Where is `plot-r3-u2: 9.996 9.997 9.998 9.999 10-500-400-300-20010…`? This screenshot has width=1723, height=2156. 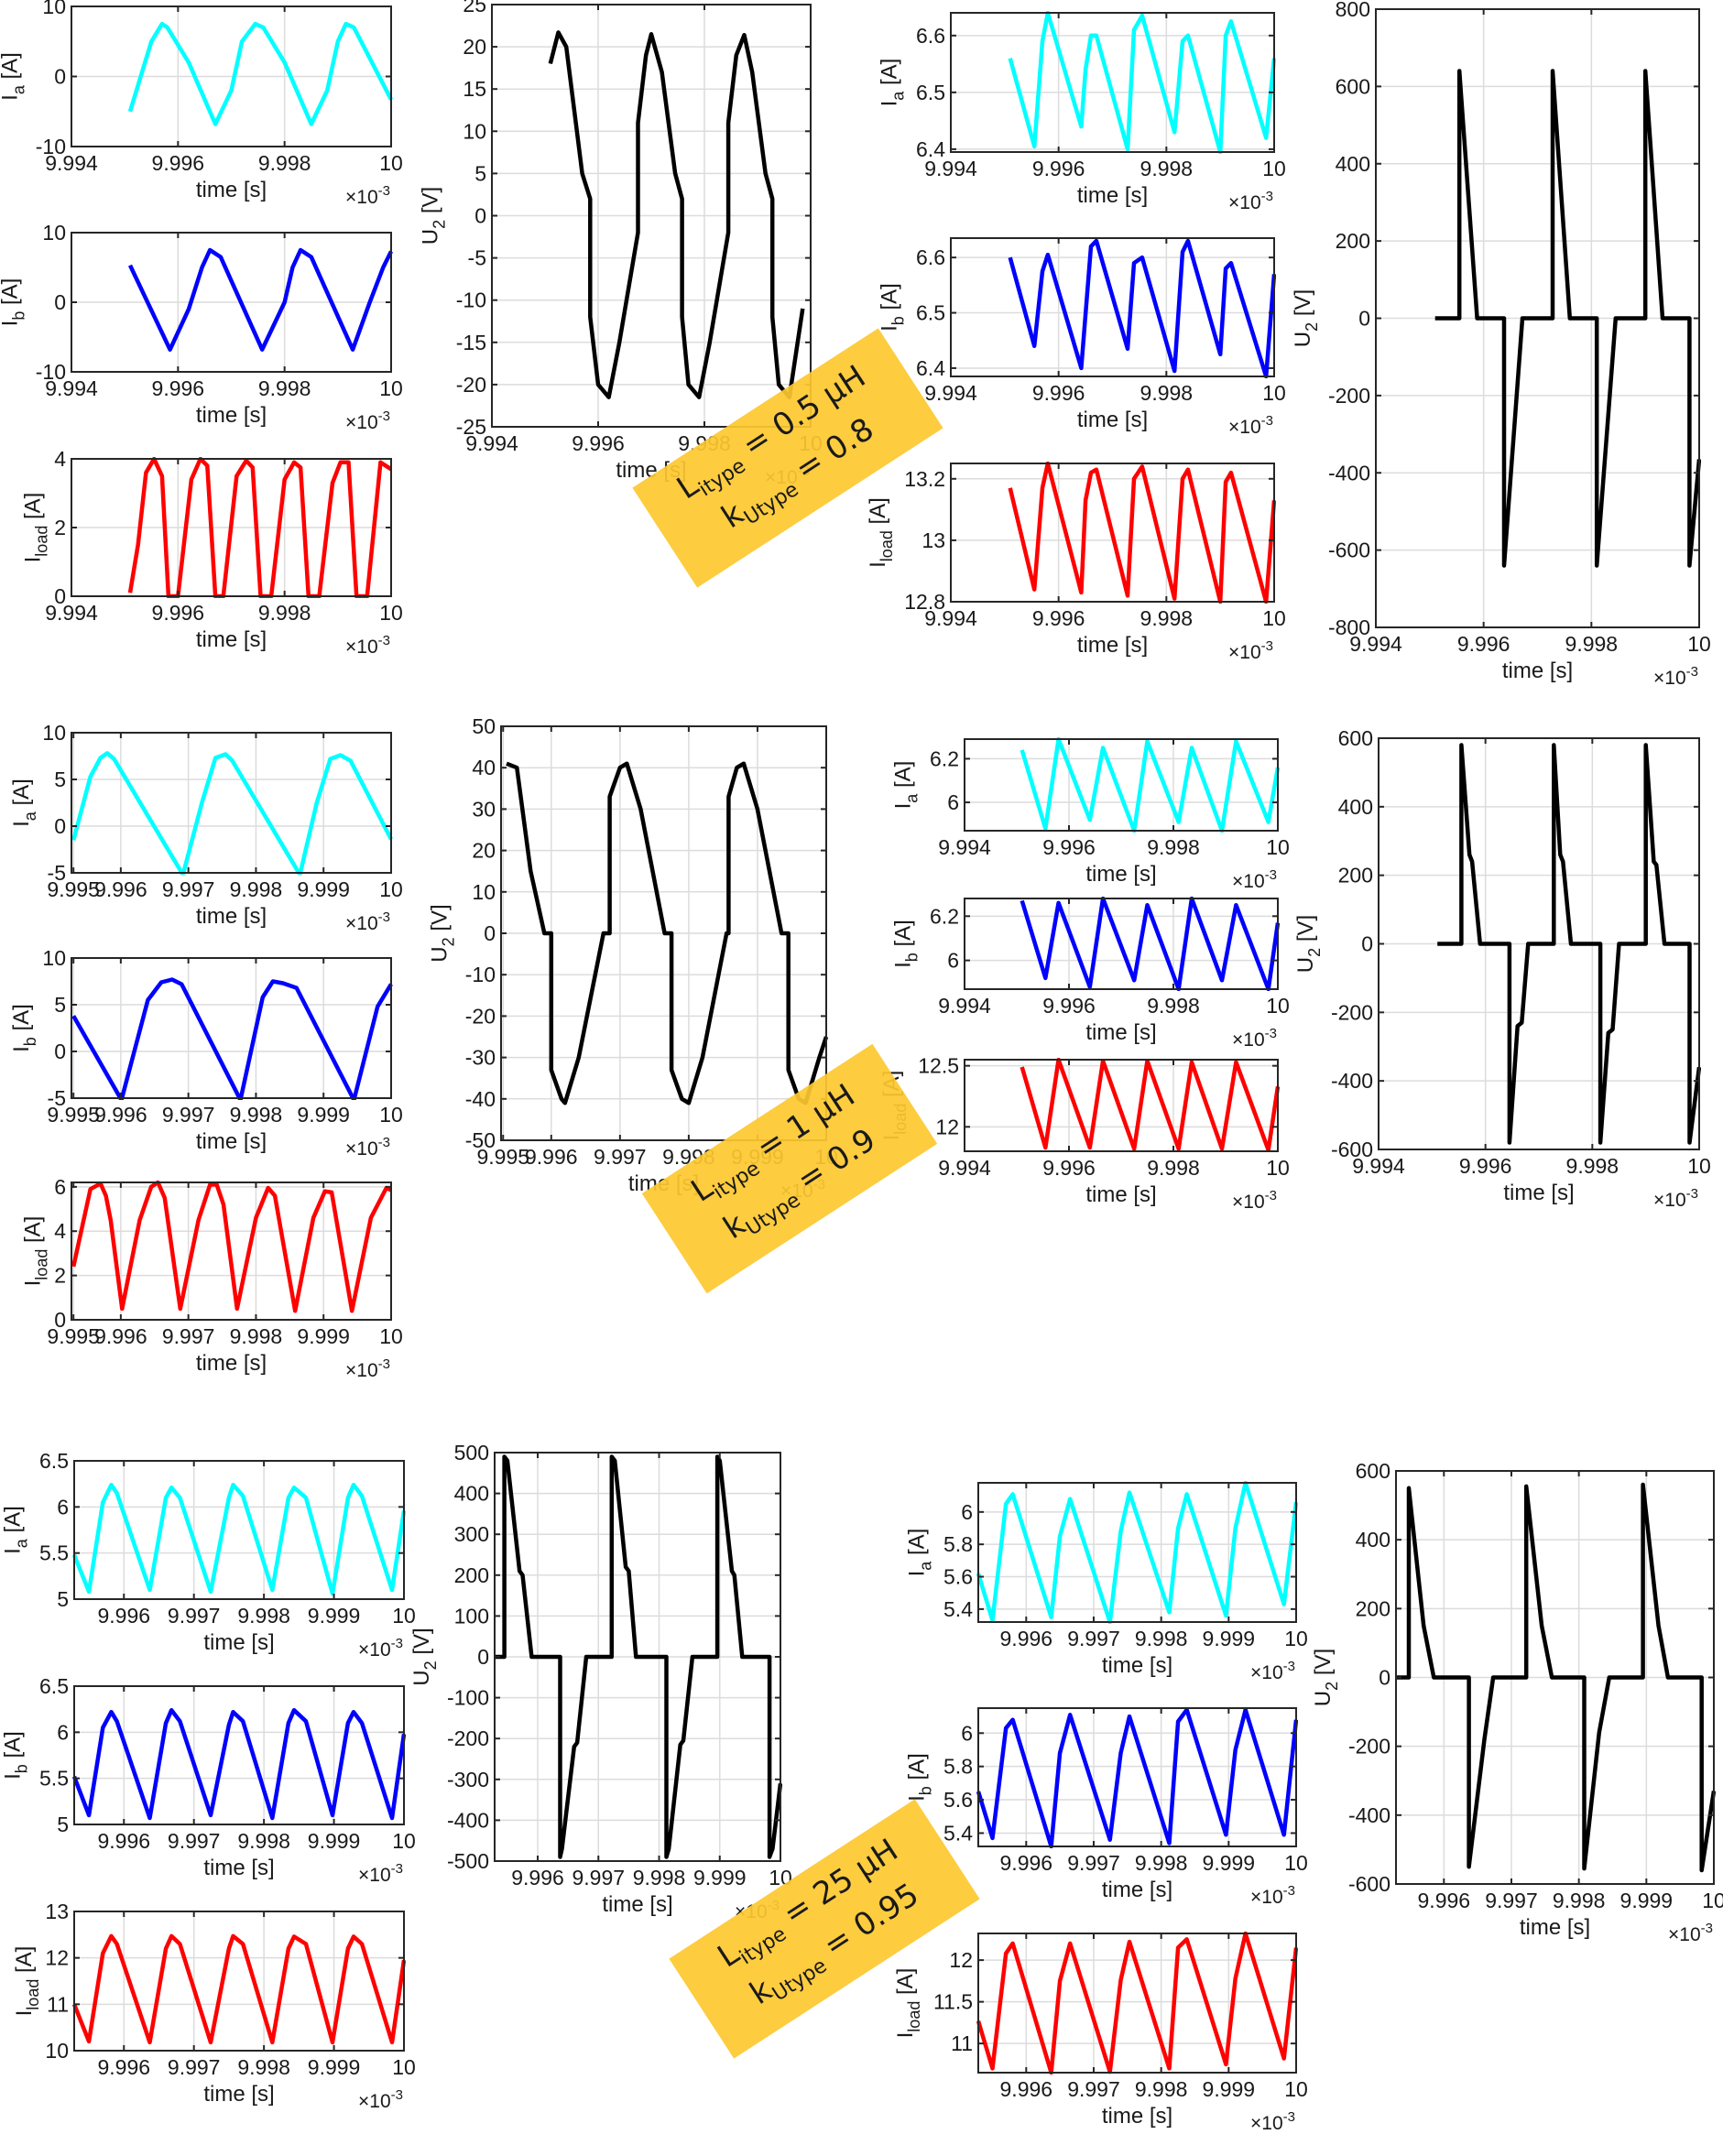 plot-r3-u2: 9.996 9.997 9.998 9.999 10-500-400-300-20010… is located at coordinates (600, 1681).